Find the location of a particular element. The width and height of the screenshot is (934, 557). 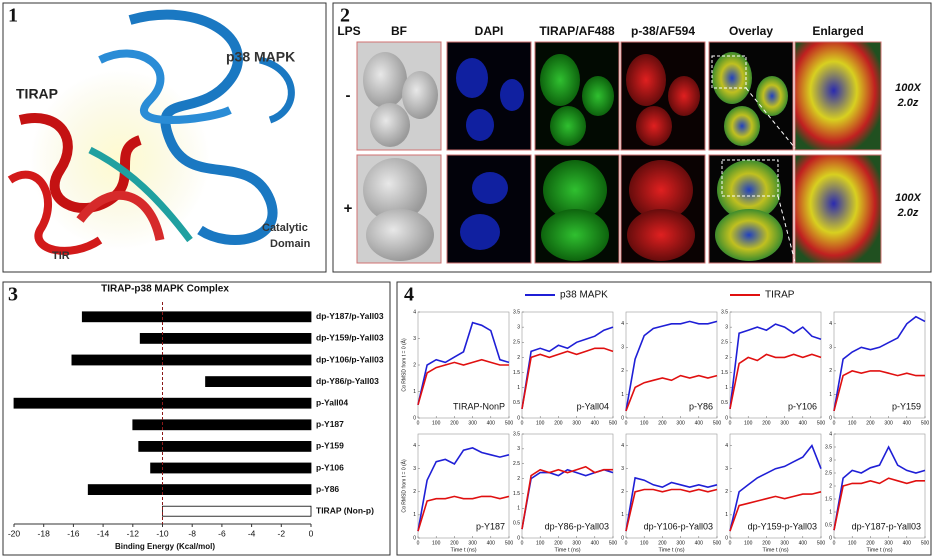

subplot-title: p-Y159 is located at coordinates (906, 406).